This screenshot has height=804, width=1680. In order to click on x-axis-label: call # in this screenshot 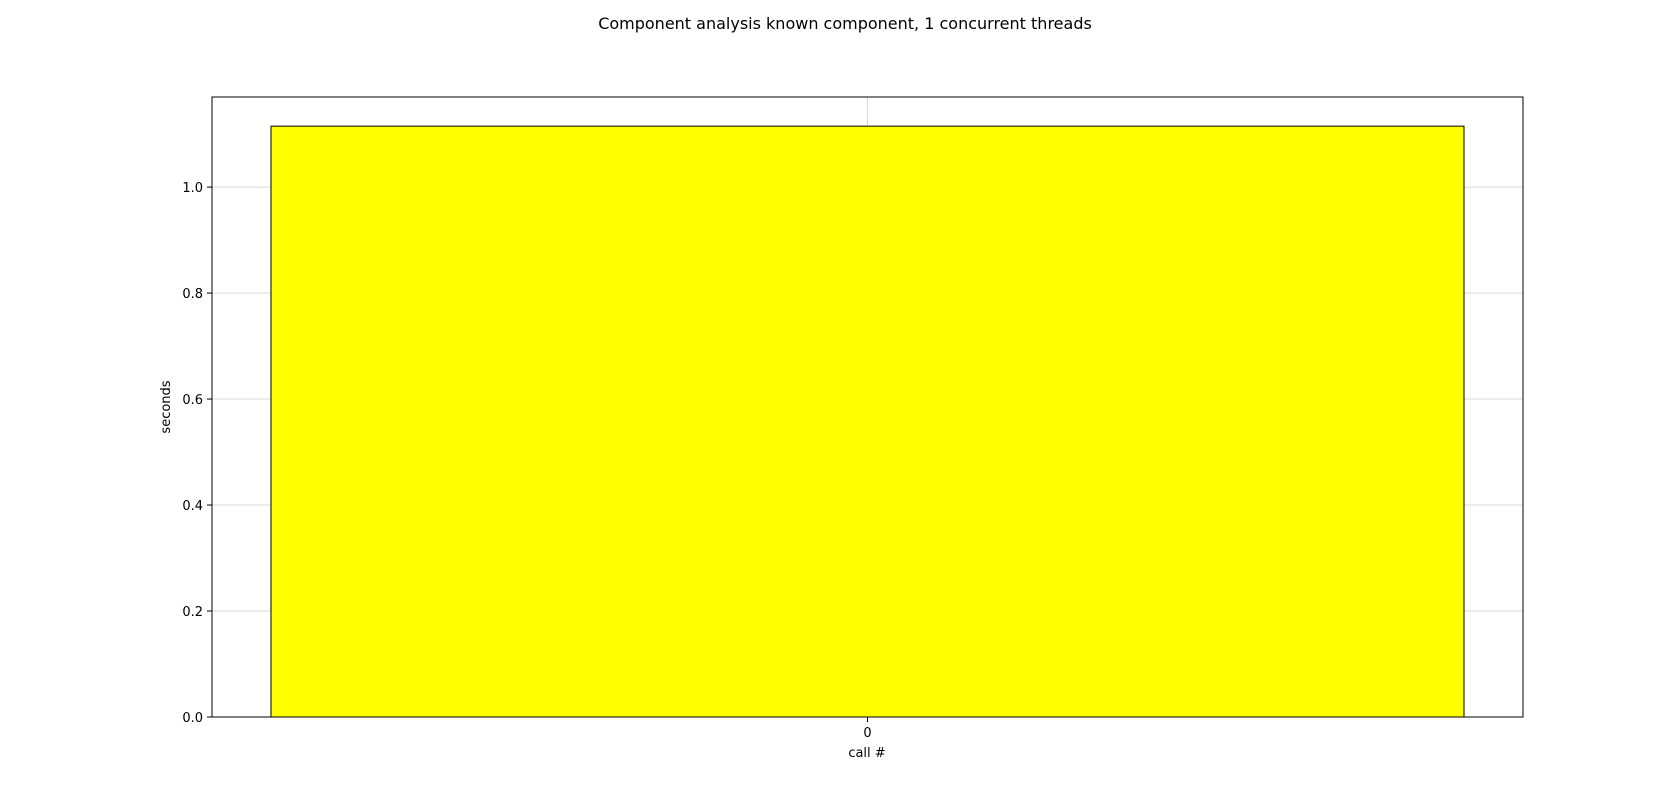, I will do `click(866, 753)`.